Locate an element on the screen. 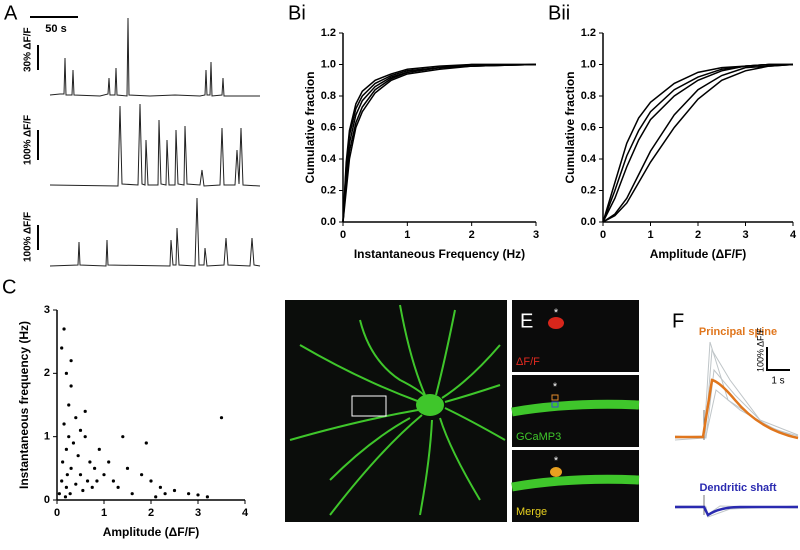 This screenshot has width=800, height=550. scale-x-label: 1 s is located at coordinates (777, 381).